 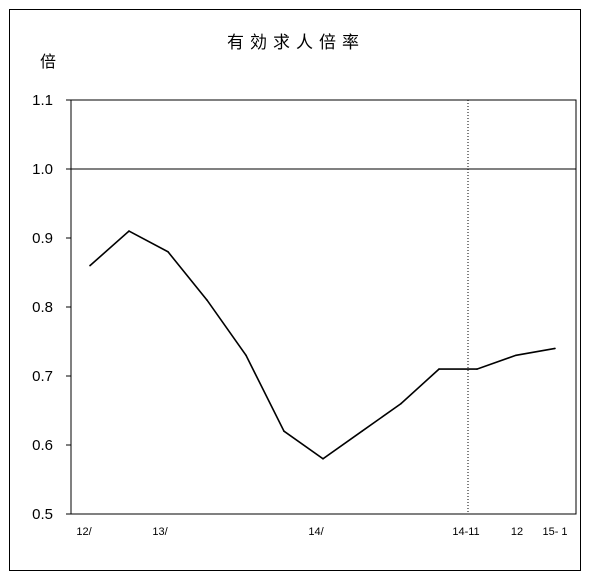 I want to click on y-tick-label-1: 0.6, so click(x=42, y=445).